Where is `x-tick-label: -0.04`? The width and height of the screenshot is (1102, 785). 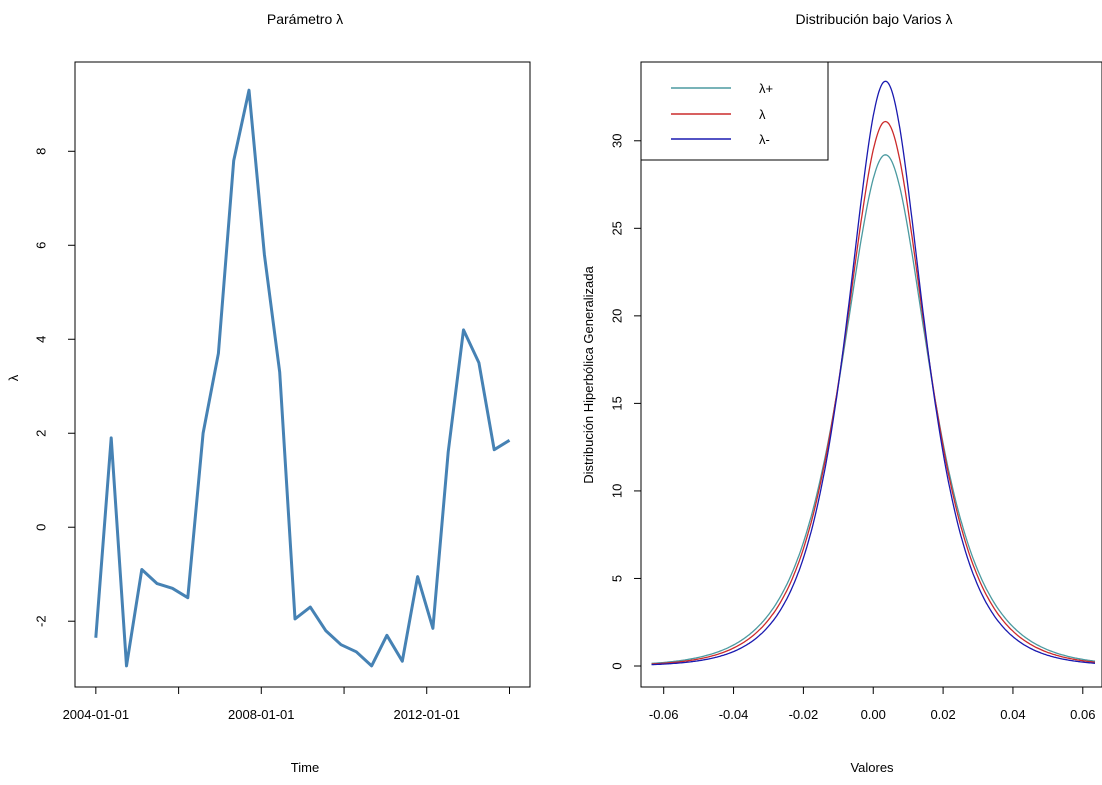 x-tick-label: -0.04 is located at coordinates (734, 714).